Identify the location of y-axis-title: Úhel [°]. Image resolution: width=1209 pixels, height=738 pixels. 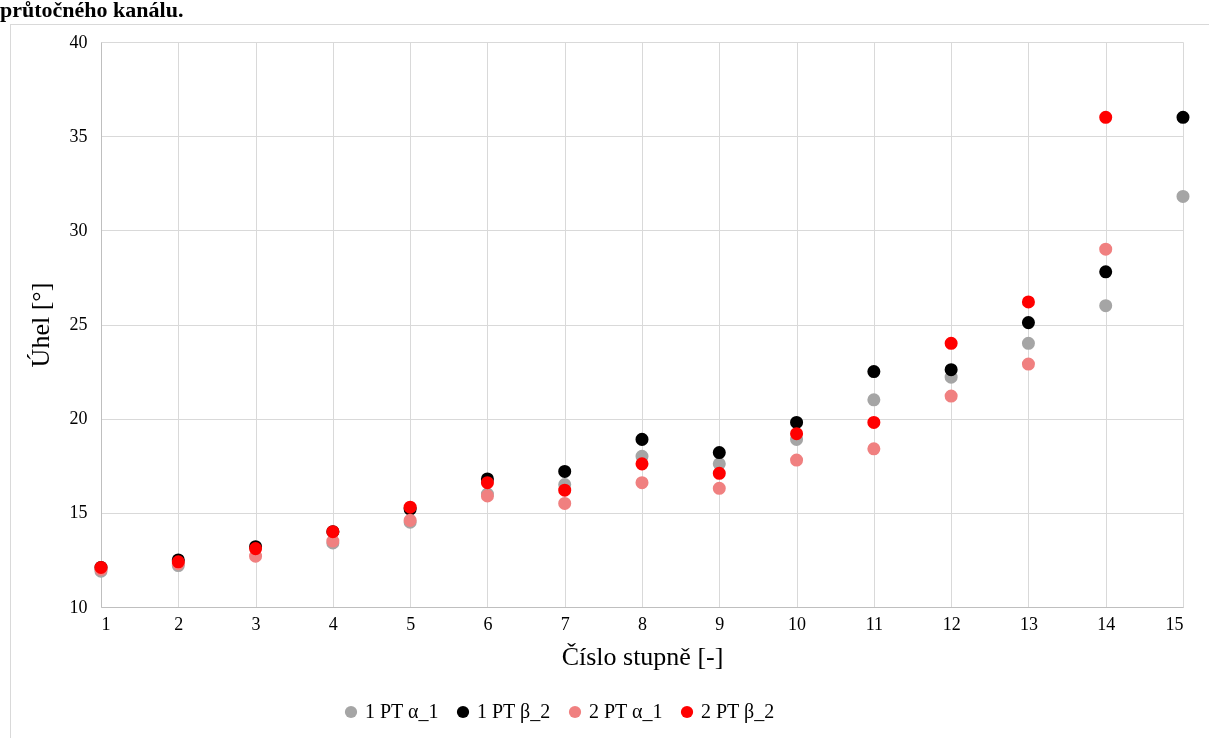
(40, 325).